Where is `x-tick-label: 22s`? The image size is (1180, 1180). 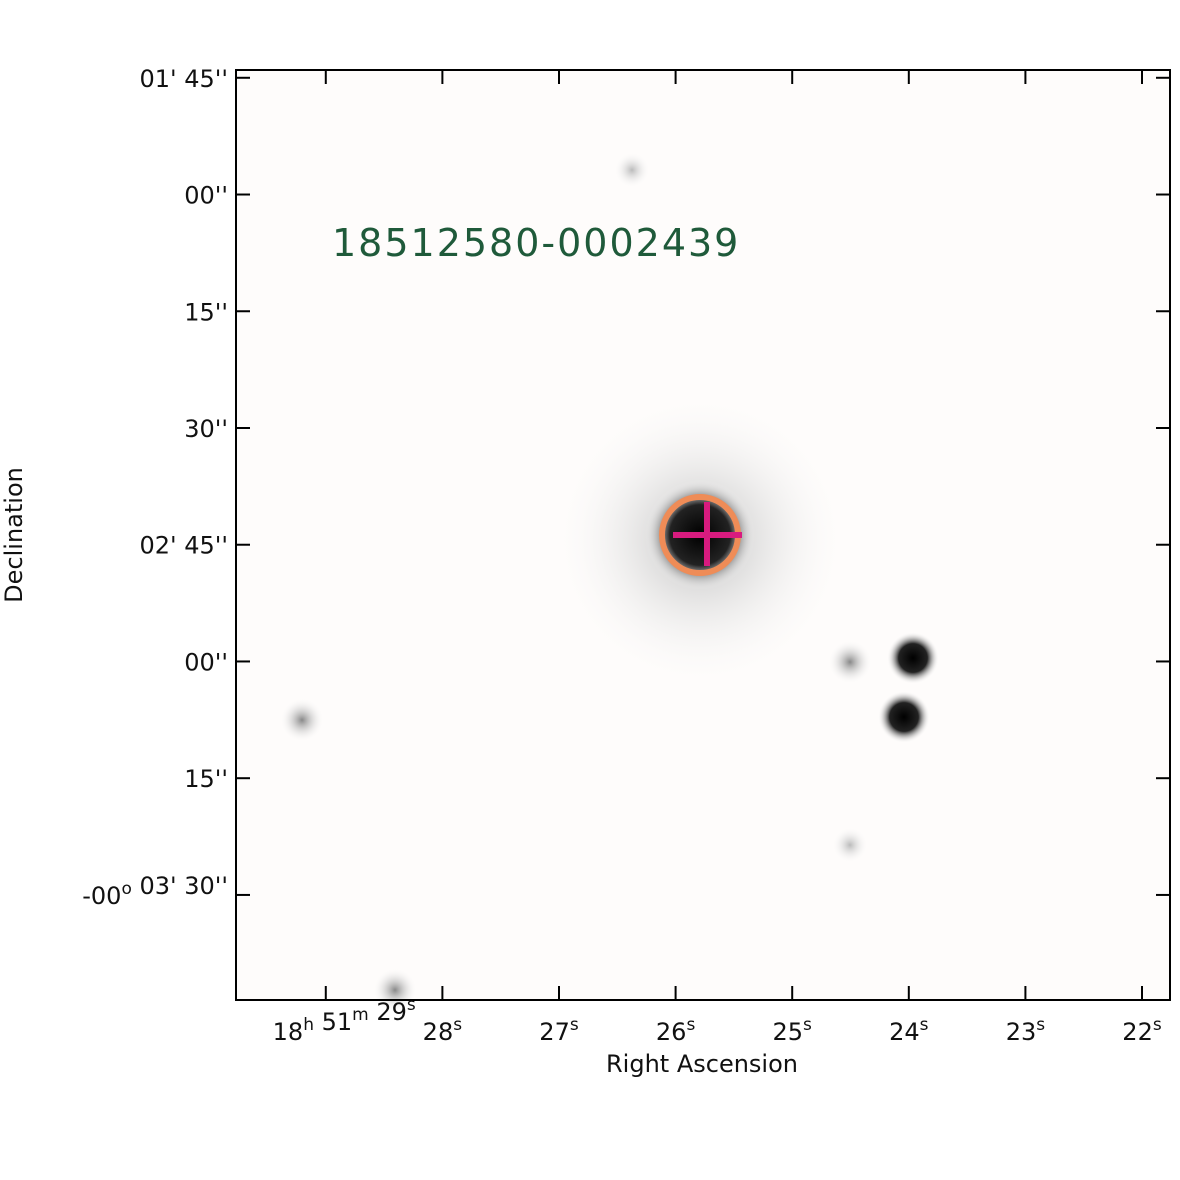
x-tick-label: 22s is located at coordinates (1142, 1030).